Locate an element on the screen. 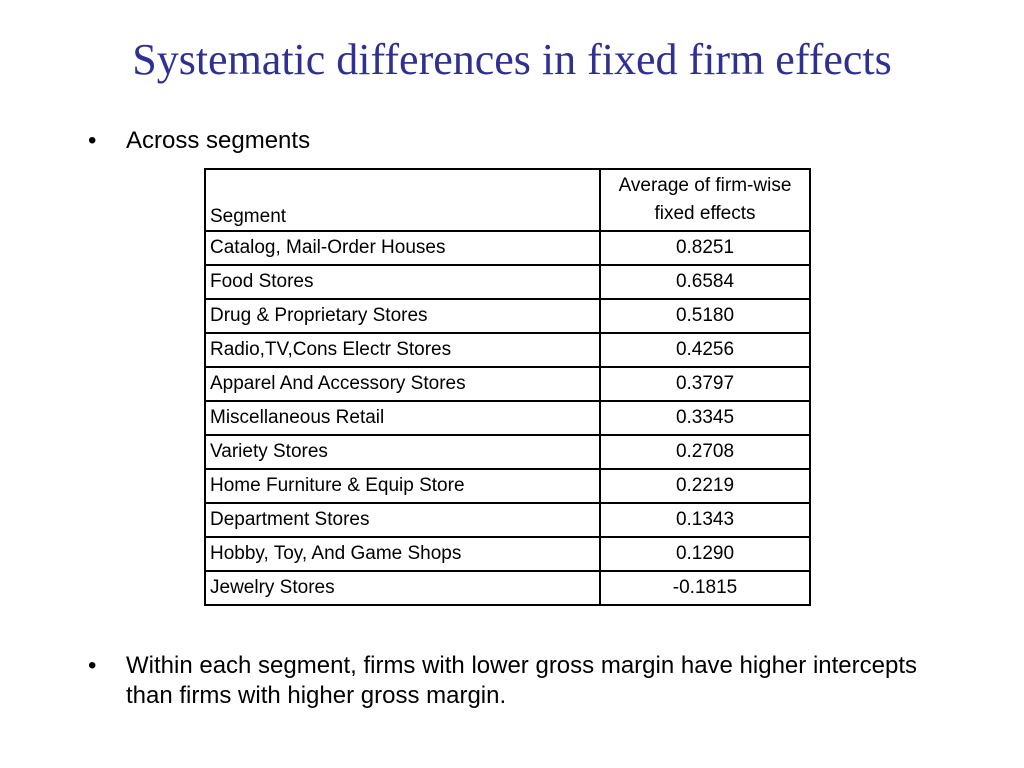  bullet-text: Across segments is located at coordinates (218, 140).